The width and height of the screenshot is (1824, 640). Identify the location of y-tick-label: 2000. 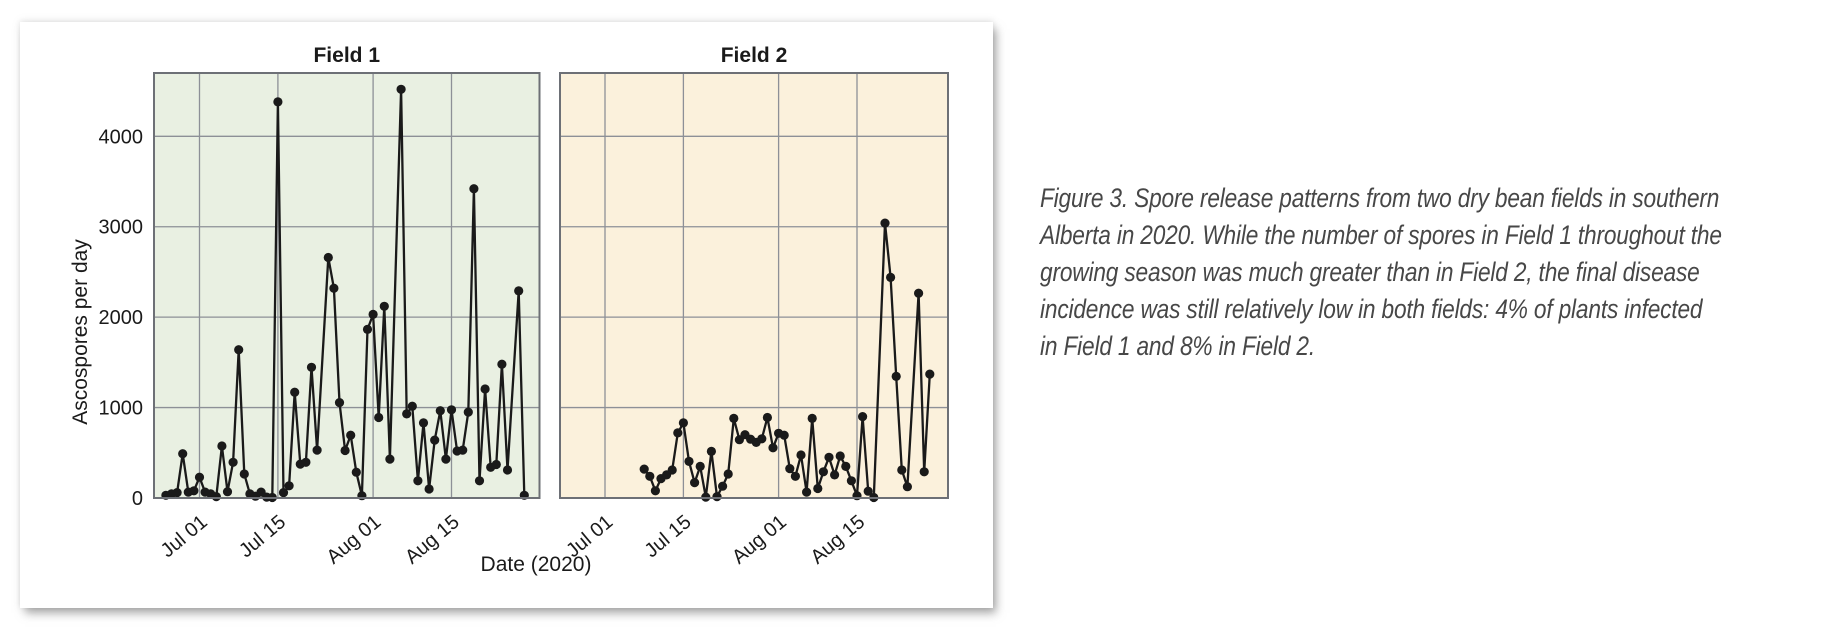
(121, 318).